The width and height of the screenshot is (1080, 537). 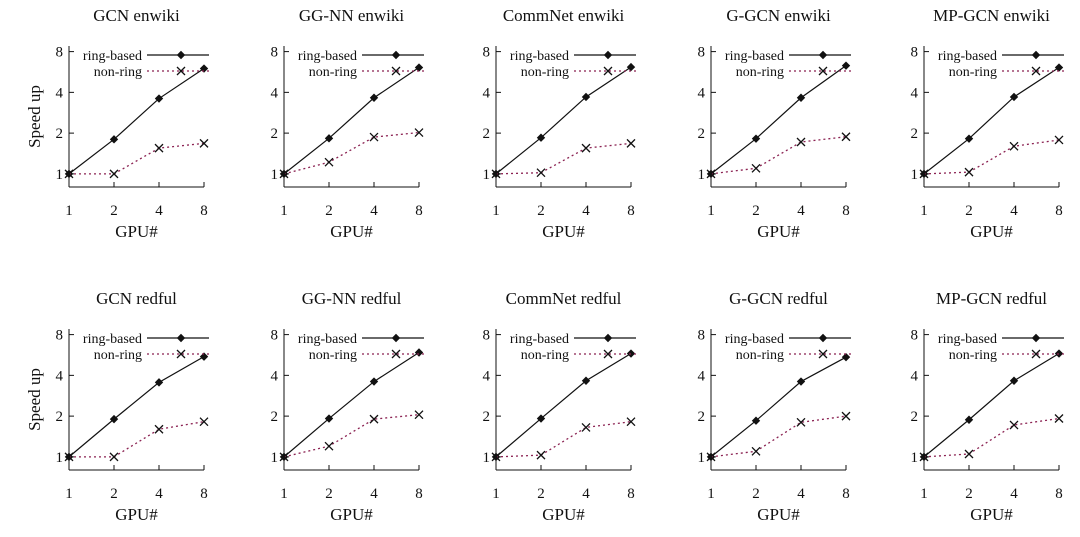 What do you see at coordinates (352, 15) in the screenshot?
I see `chart-title: GG-NN enwiki` at bounding box center [352, 15].